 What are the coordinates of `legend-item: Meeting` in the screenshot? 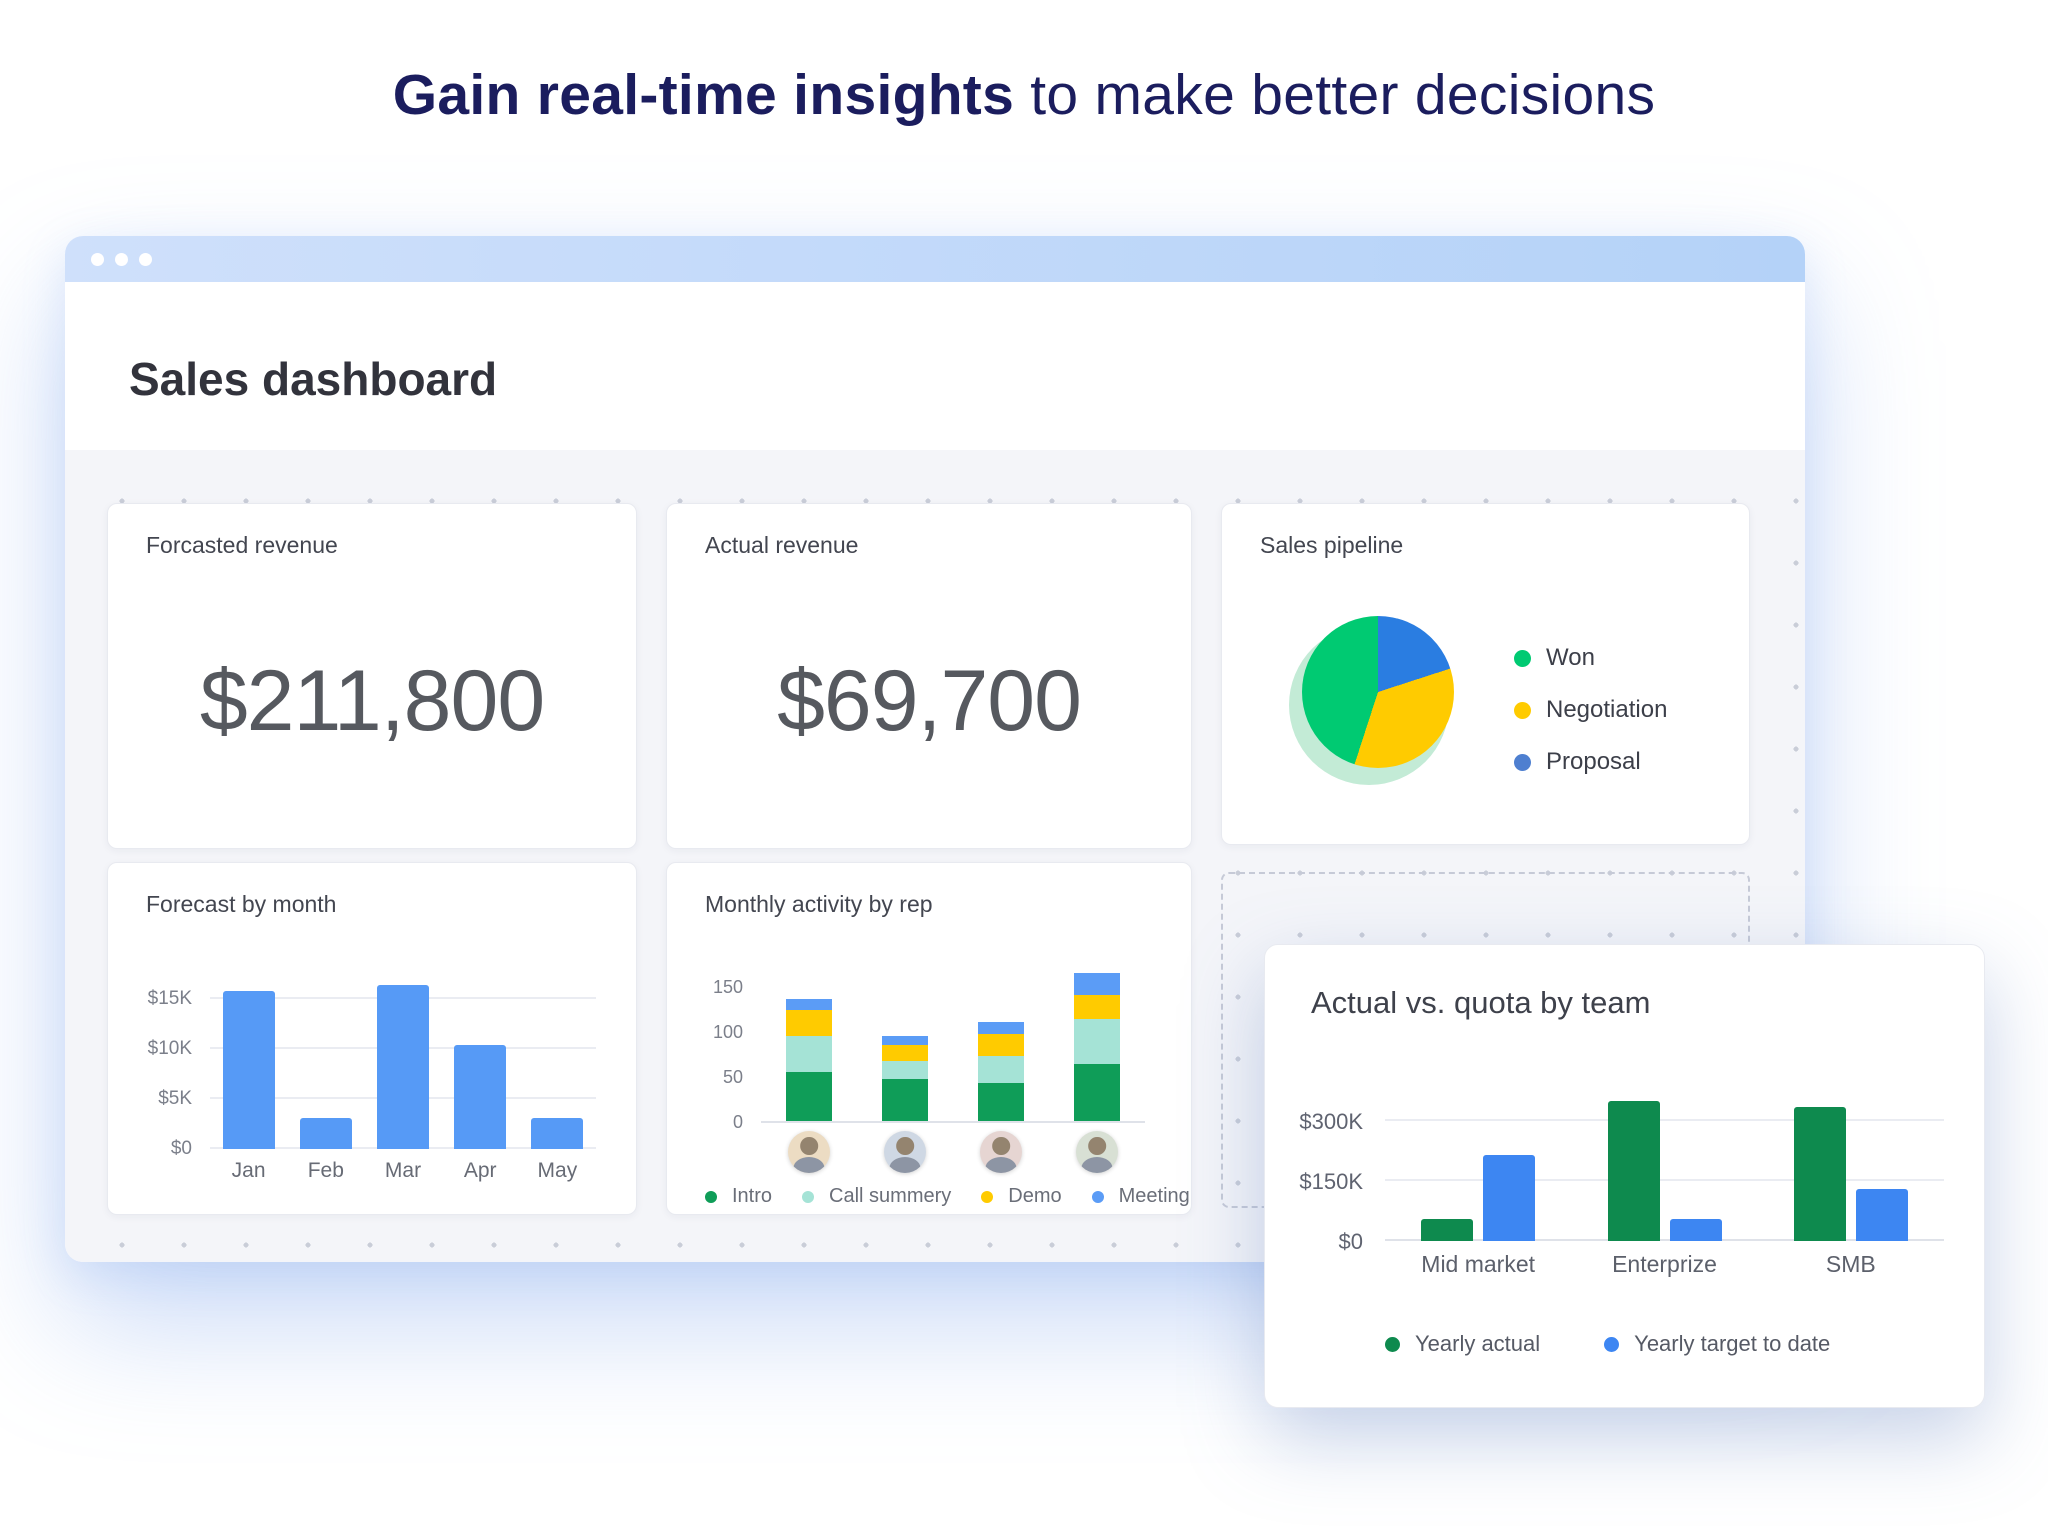 It's located at (1140, 1196).